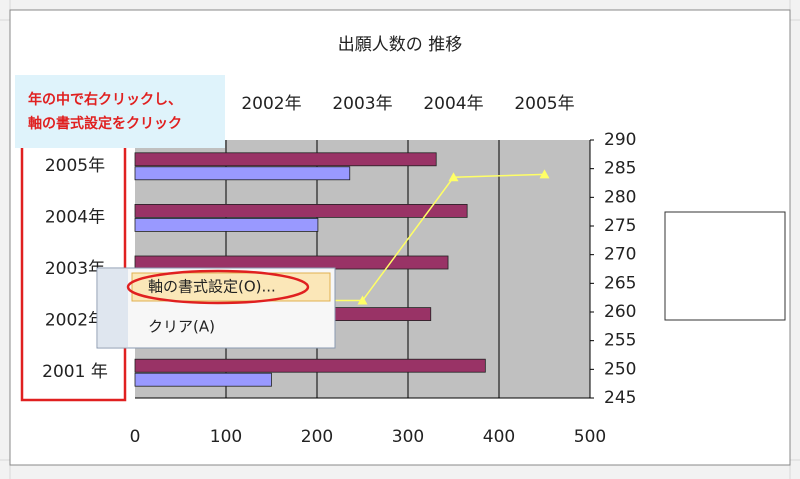 This screenshot has height=479, width=800. Describe the element at coordinates (620, 140) in the screenshot. I see `y2-tick-label: 290` at that location.